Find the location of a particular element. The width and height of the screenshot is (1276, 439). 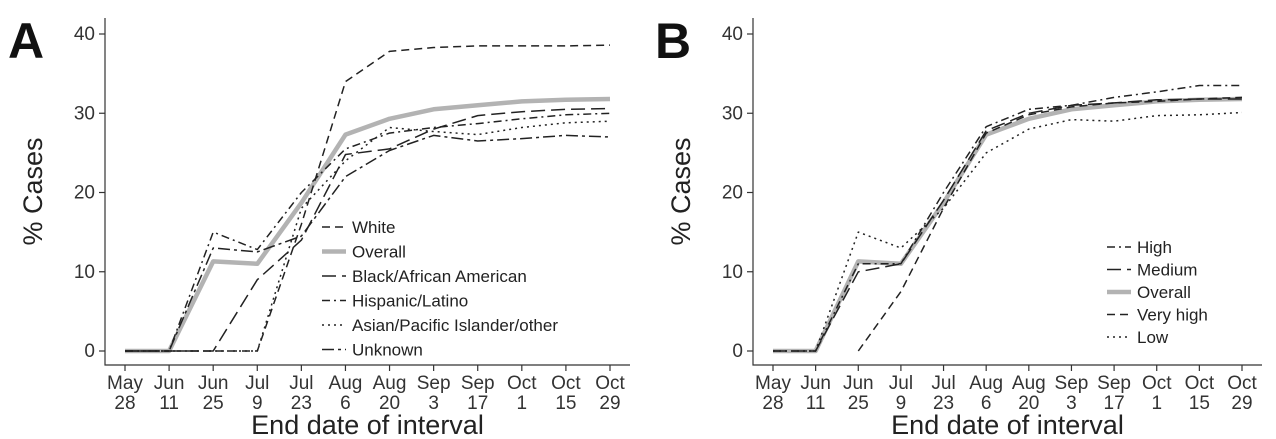

legend-label: Hispanic/Latino is located at coordinates (410, 301).